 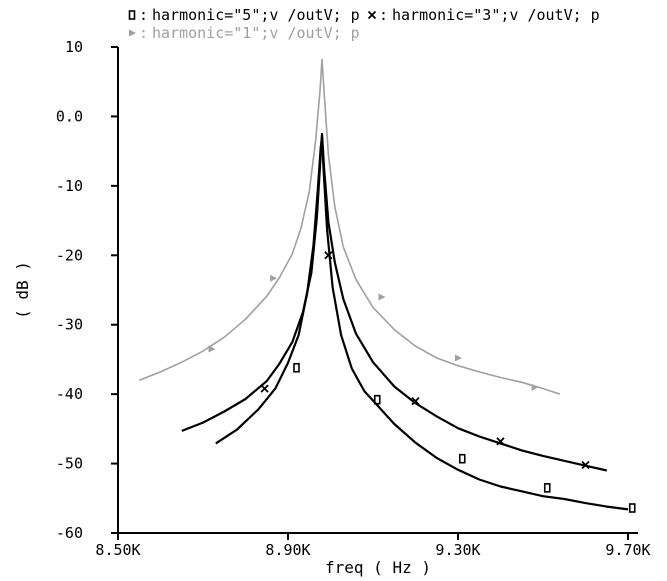 What do you see at coordinates (373, 546) in the screenshot?
I see `x-tick-labels: 8.50K 8.90K 9.30K 9.70K` at bounding box center [373, 546].